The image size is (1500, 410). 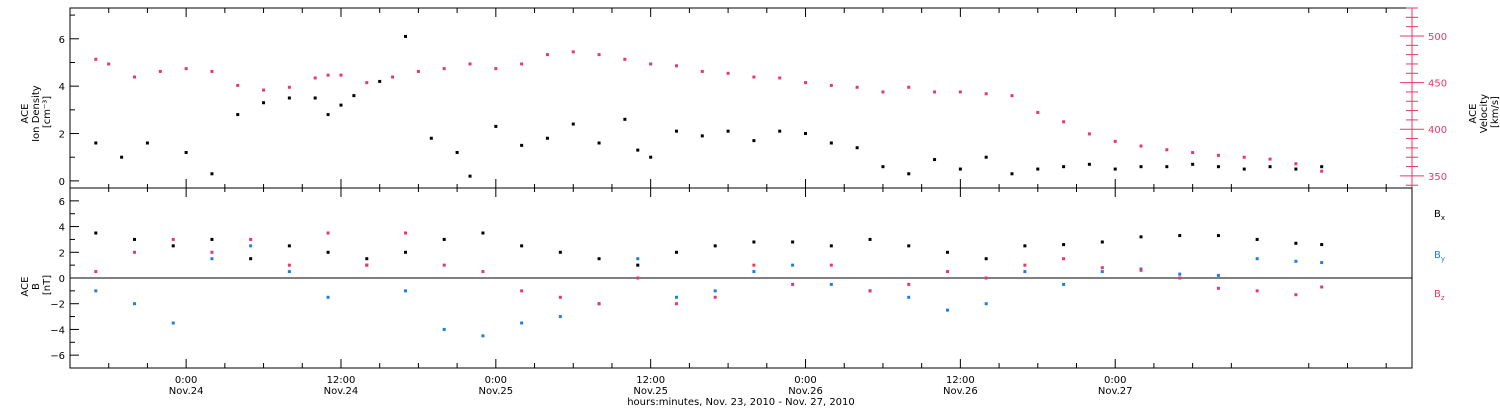 I want to click on velocity-axis-label: ACE Velocity [km/s], so click(x=1484, y=112).